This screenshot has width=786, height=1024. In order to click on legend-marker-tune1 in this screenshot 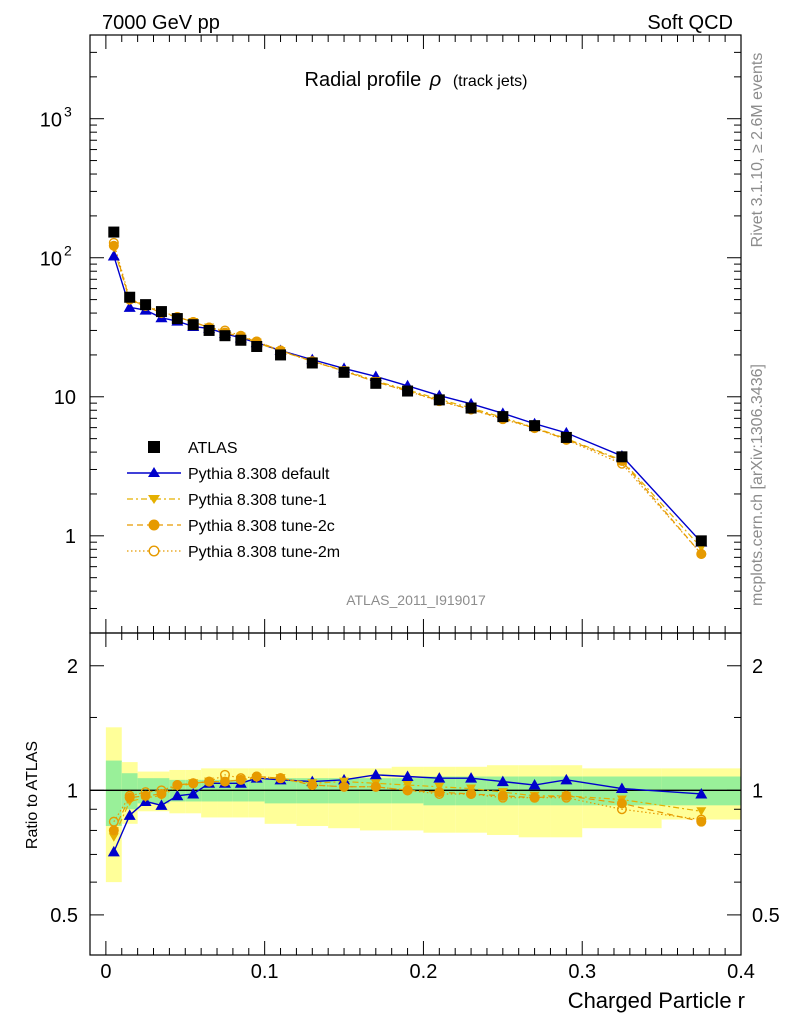, I will do `click(154, 499)`.